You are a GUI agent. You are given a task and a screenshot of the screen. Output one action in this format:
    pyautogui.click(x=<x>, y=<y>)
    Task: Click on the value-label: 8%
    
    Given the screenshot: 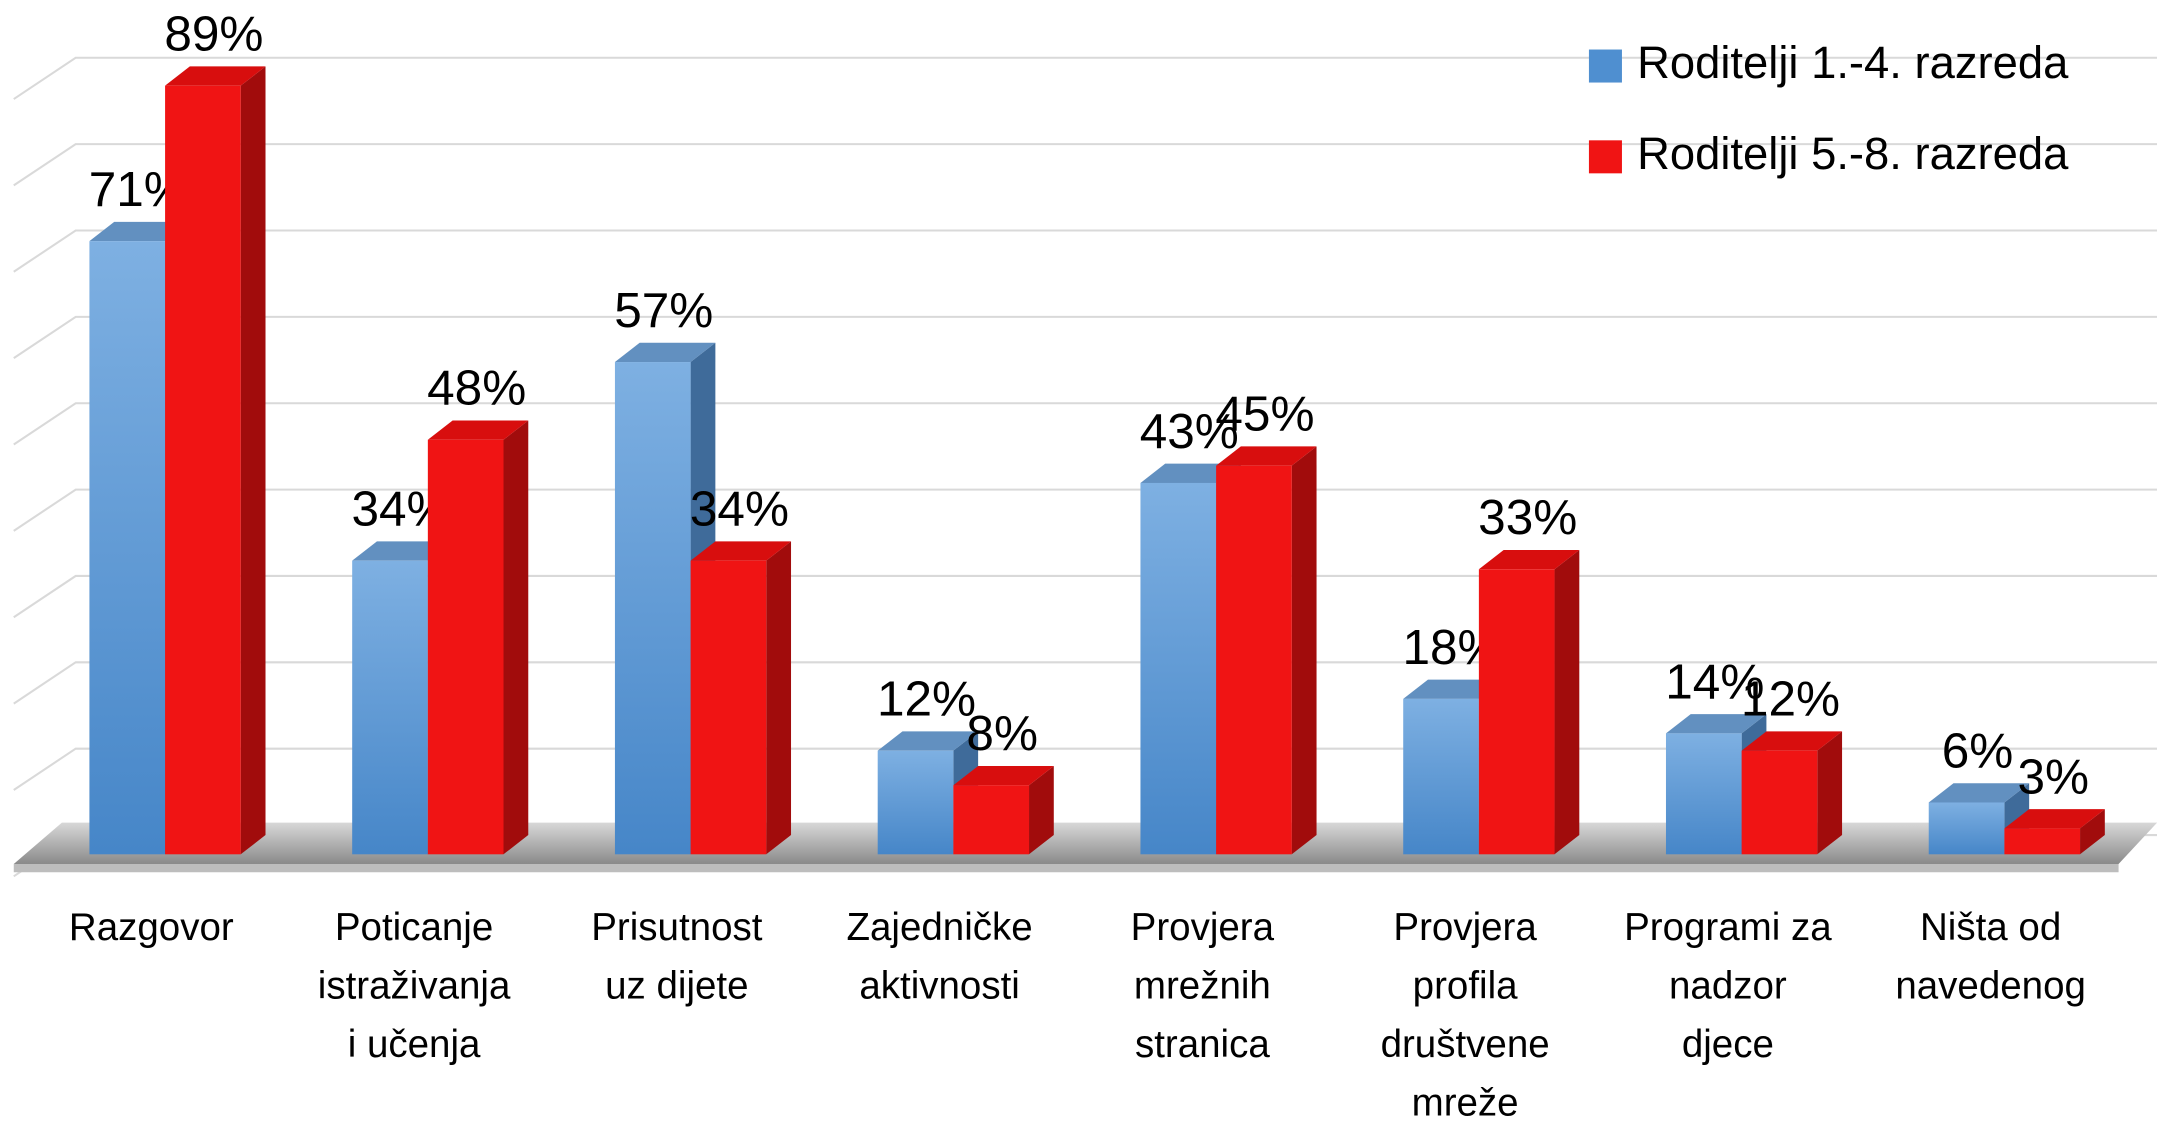 What is the action you would take?
    pyautogui.click(x=1002, y=733)
    